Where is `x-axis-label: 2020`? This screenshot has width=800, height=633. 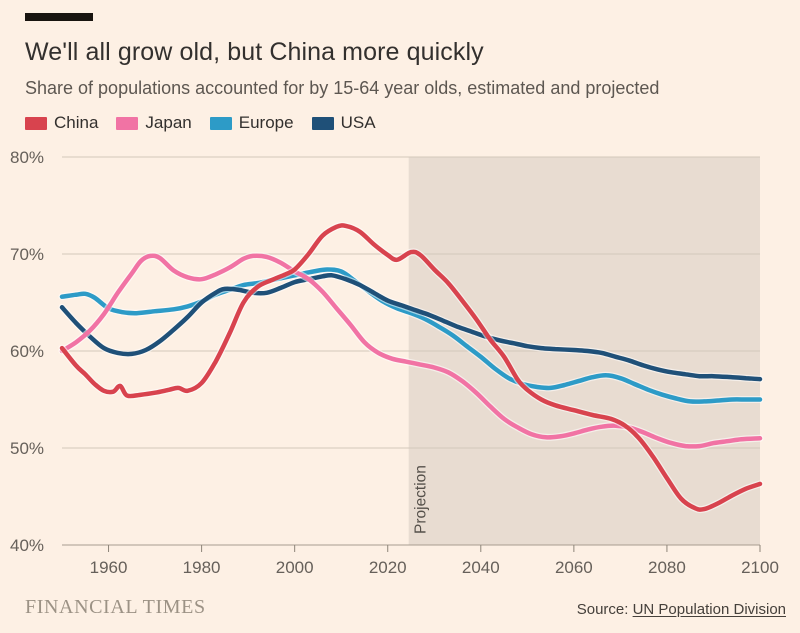
x-axis-label: 2020 is located at coordinates (388, 567).